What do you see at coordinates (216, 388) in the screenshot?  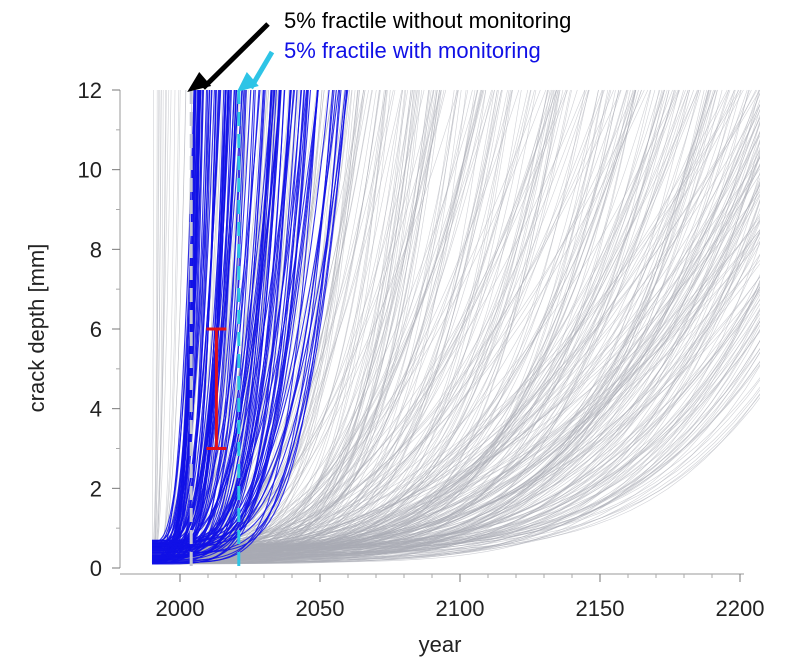 I see `error-bar` at bounding box center [216, 388].